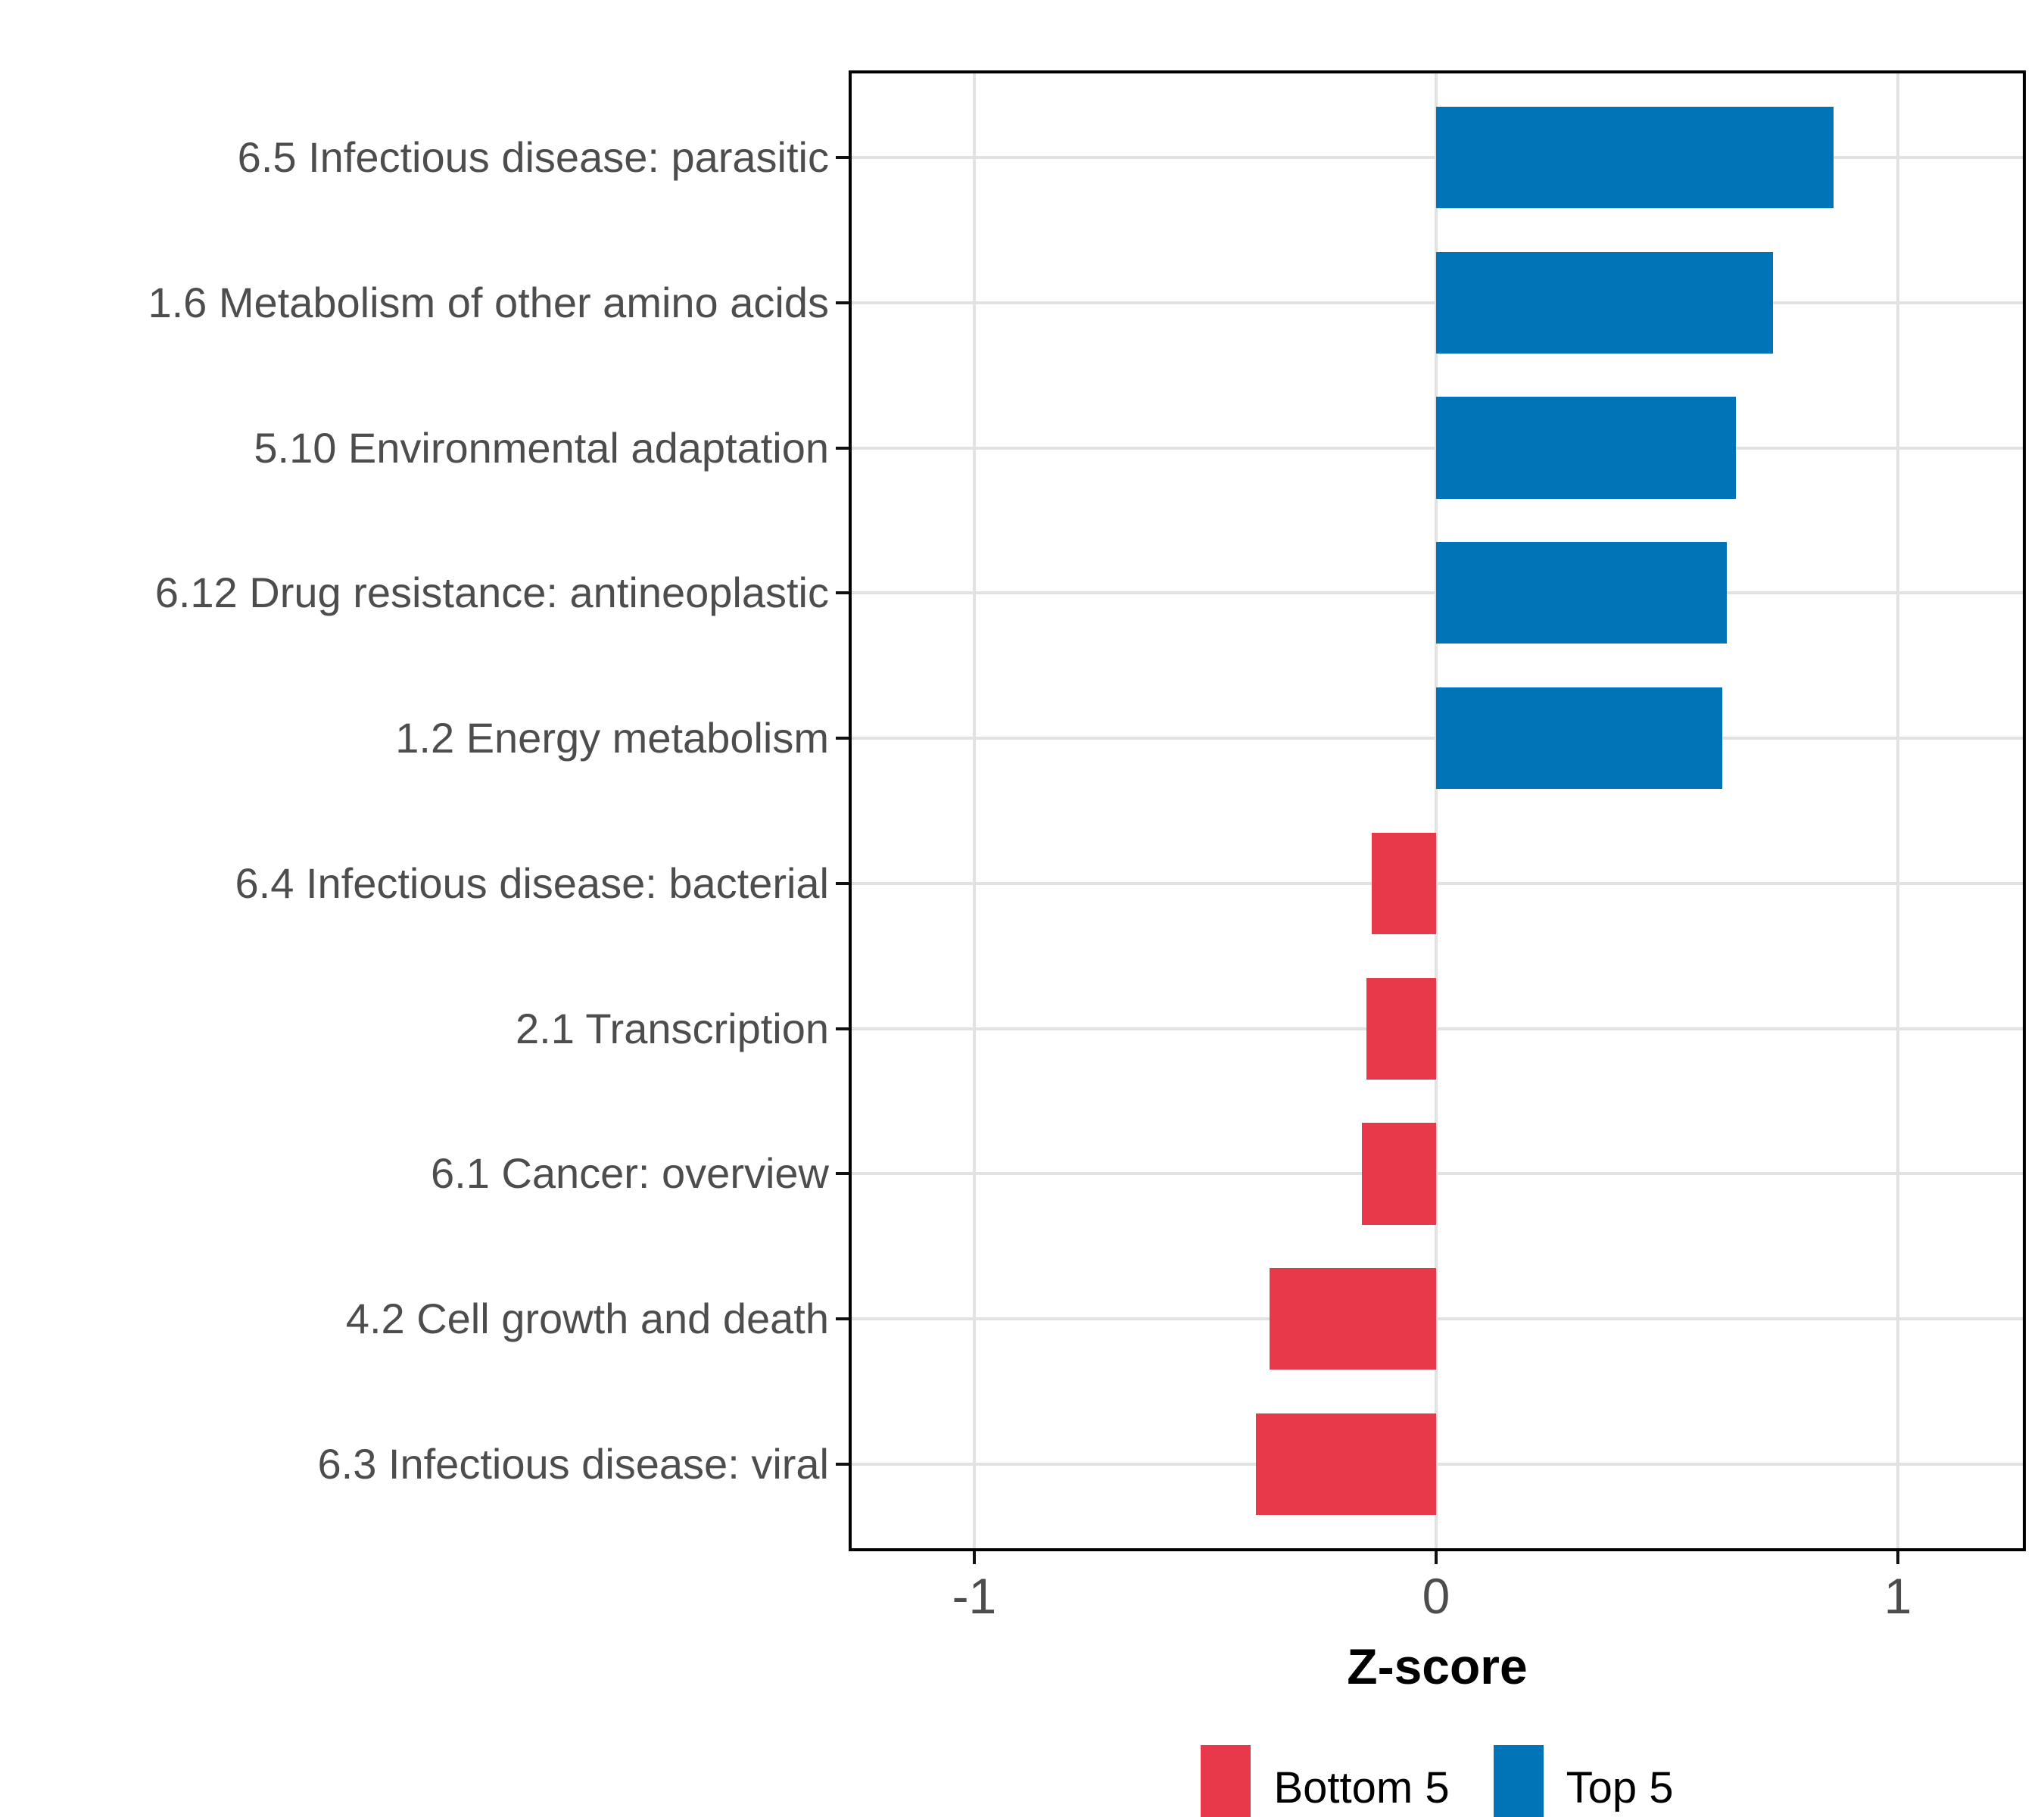 The height and width of the screenshot is (1817, 2044). Describe the element at coordinates (533, 157) in the screenshot. I see `category-label: 6.5 Infectious disease: parasitic` at that location.